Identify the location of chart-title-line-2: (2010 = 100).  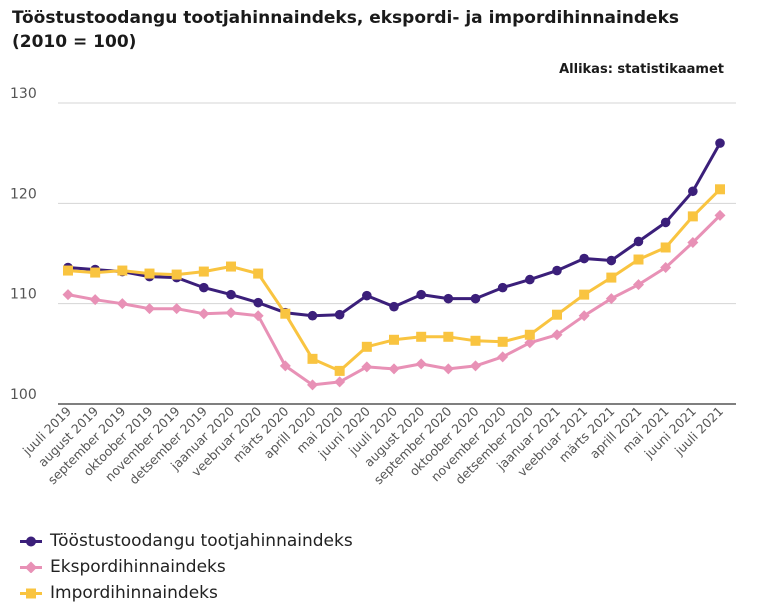
(74, 42).